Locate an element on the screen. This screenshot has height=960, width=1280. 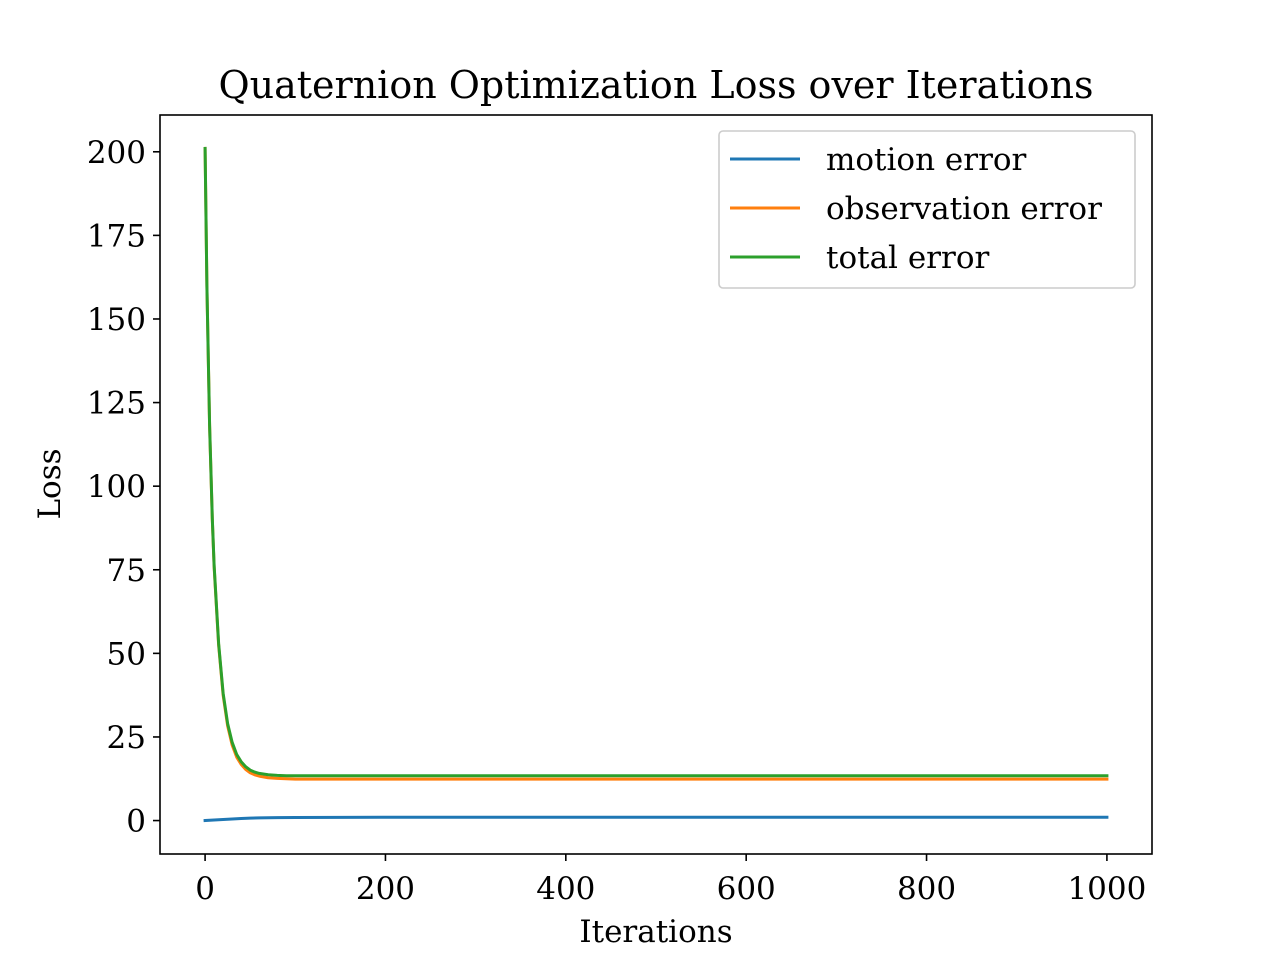
x-tick-label: 200 is located at coordinates (385, 889).